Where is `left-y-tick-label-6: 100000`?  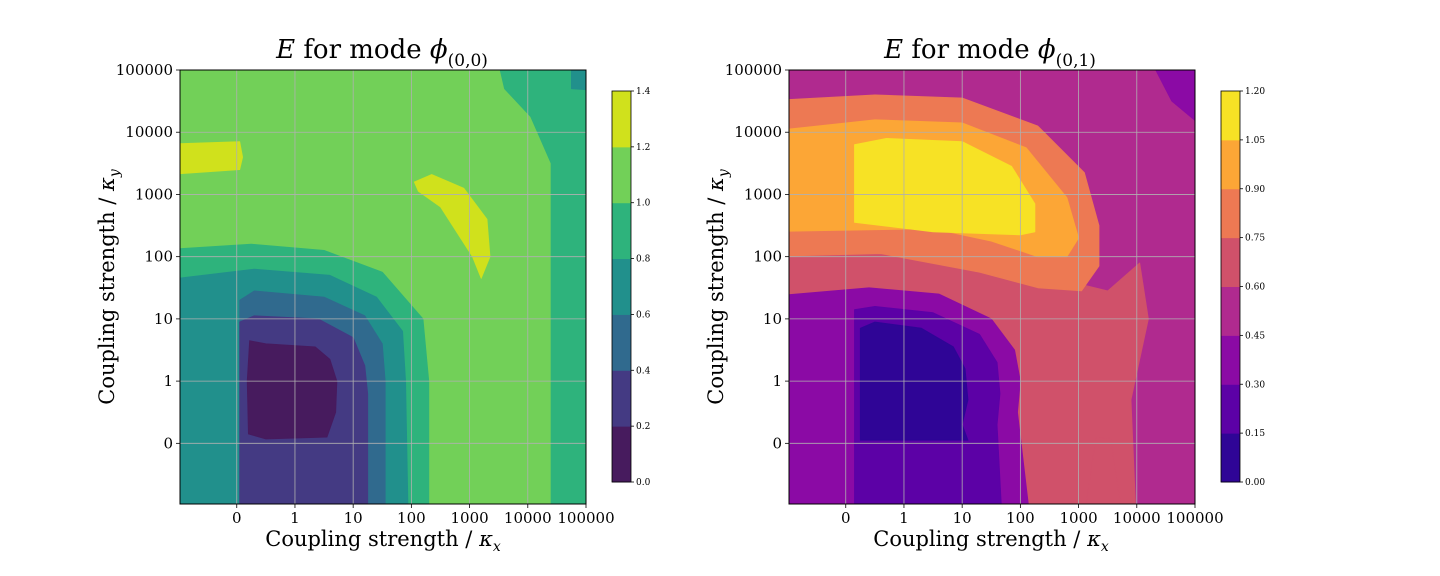 left-y-tick-label-6: 100000 is located at coordinates (144, 70).